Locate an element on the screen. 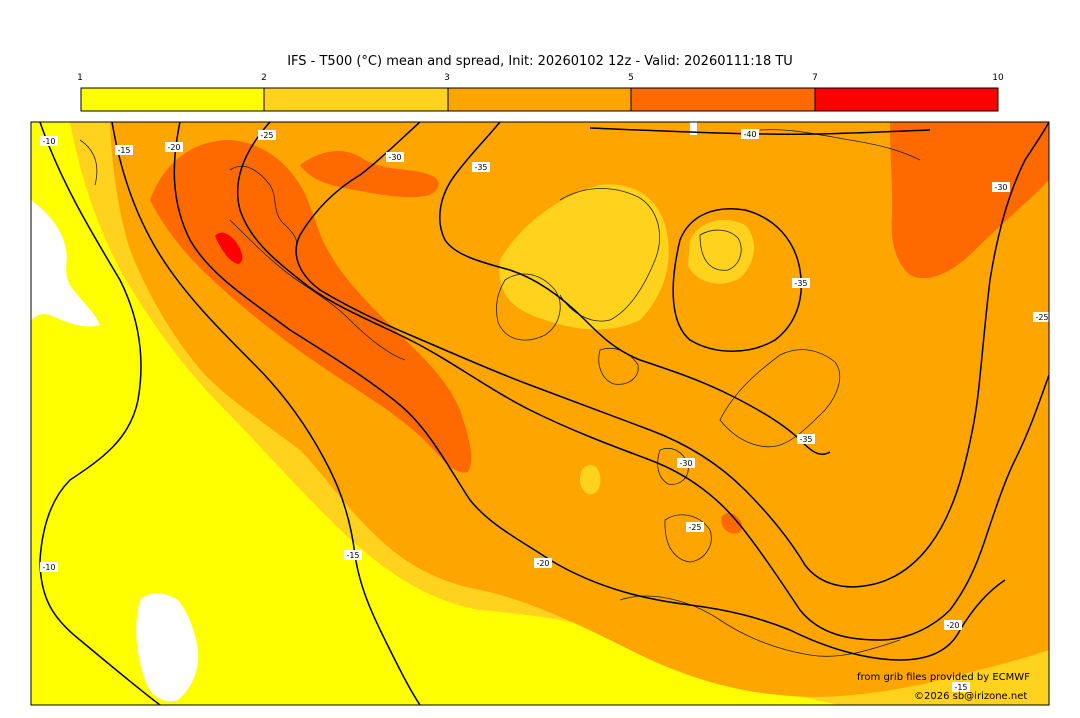  legend-tick-10: 10 is located at coordinates (998, 78).